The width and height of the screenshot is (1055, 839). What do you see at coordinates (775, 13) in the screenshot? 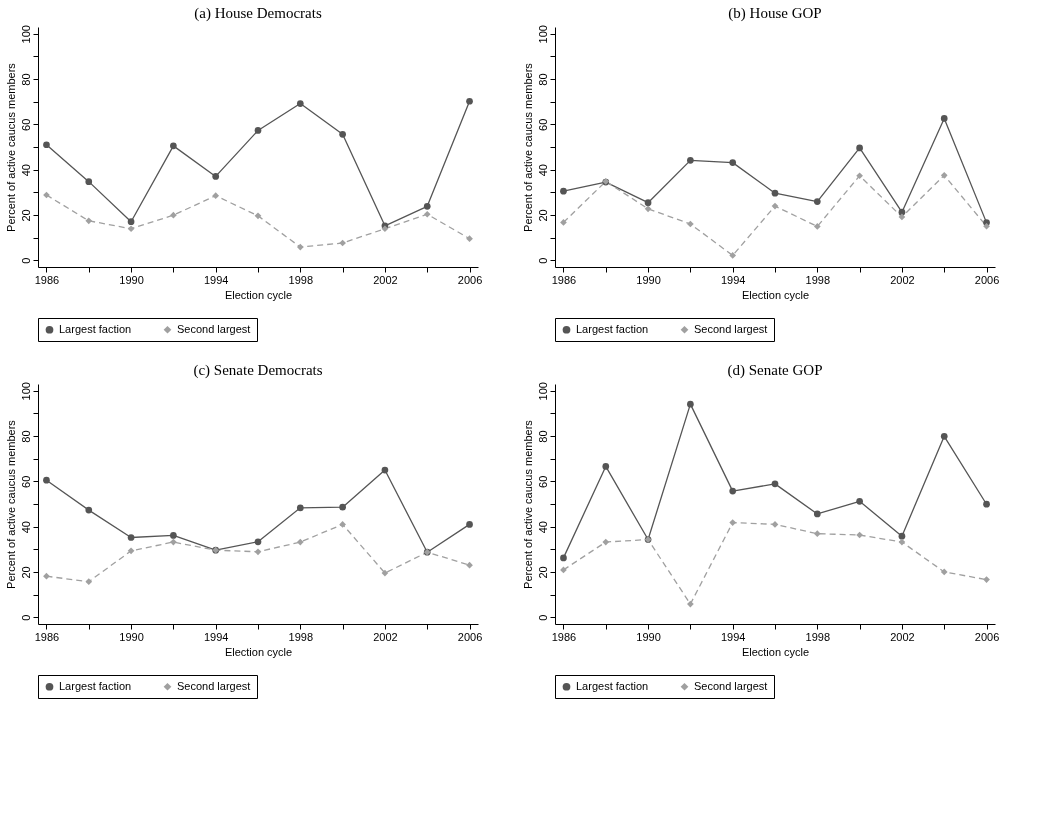
I see `chart-title: (b) House GOP` at bounding box center [775, 13].